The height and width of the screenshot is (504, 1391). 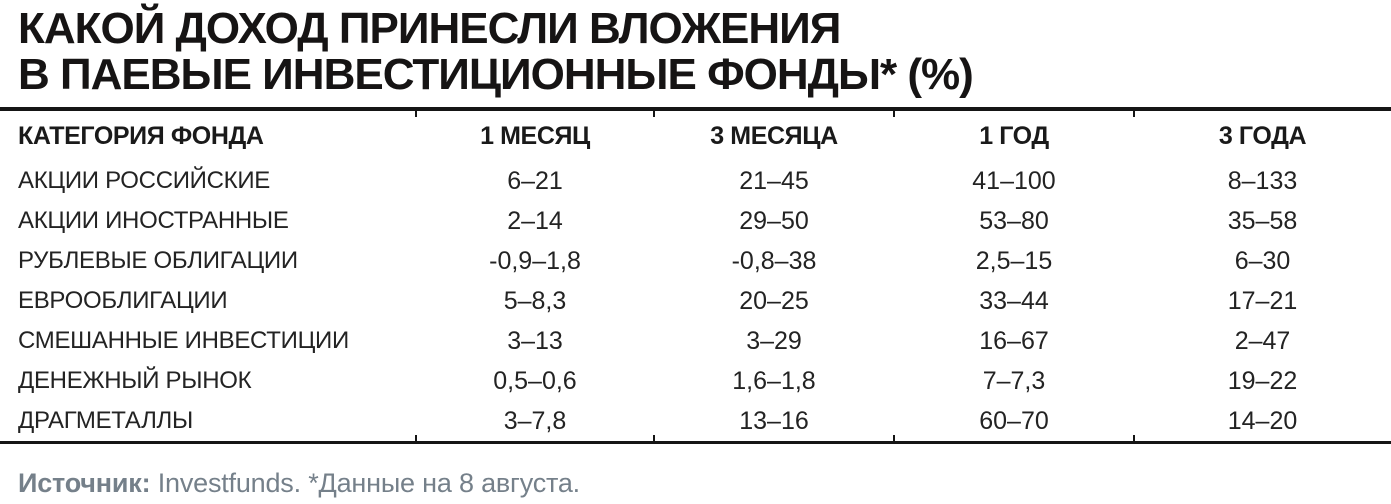 What do you see at coordinates (1014, 300) in the screenshot?
I see `row-value: 33–44` at bounding box center [1014, 300].